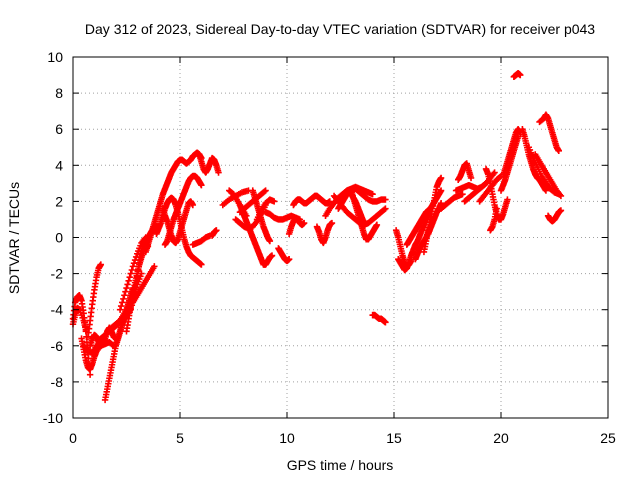 This screenshot has width=640, height=480. Describe the element at coordinates (55, 57) in the screenshot. I see `y-tick-label: 10` at that location.